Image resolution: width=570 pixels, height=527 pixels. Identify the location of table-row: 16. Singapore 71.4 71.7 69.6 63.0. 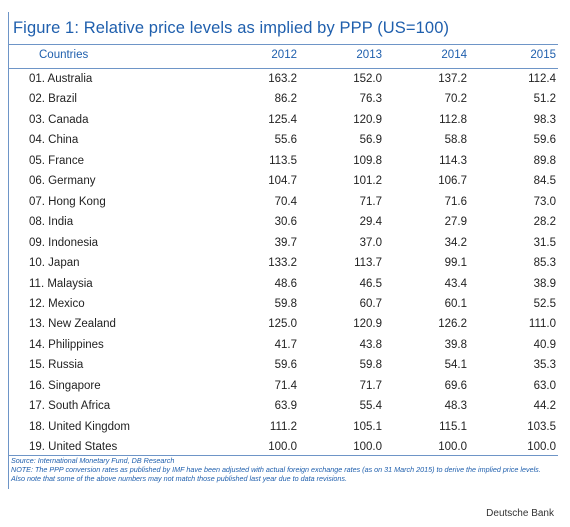
(283, 387).